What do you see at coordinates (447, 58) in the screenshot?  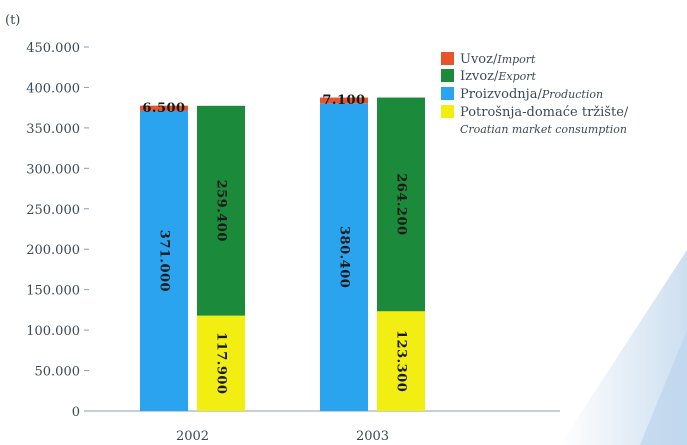 I see `legend-swatch-import` at bounding box center [447, 58].